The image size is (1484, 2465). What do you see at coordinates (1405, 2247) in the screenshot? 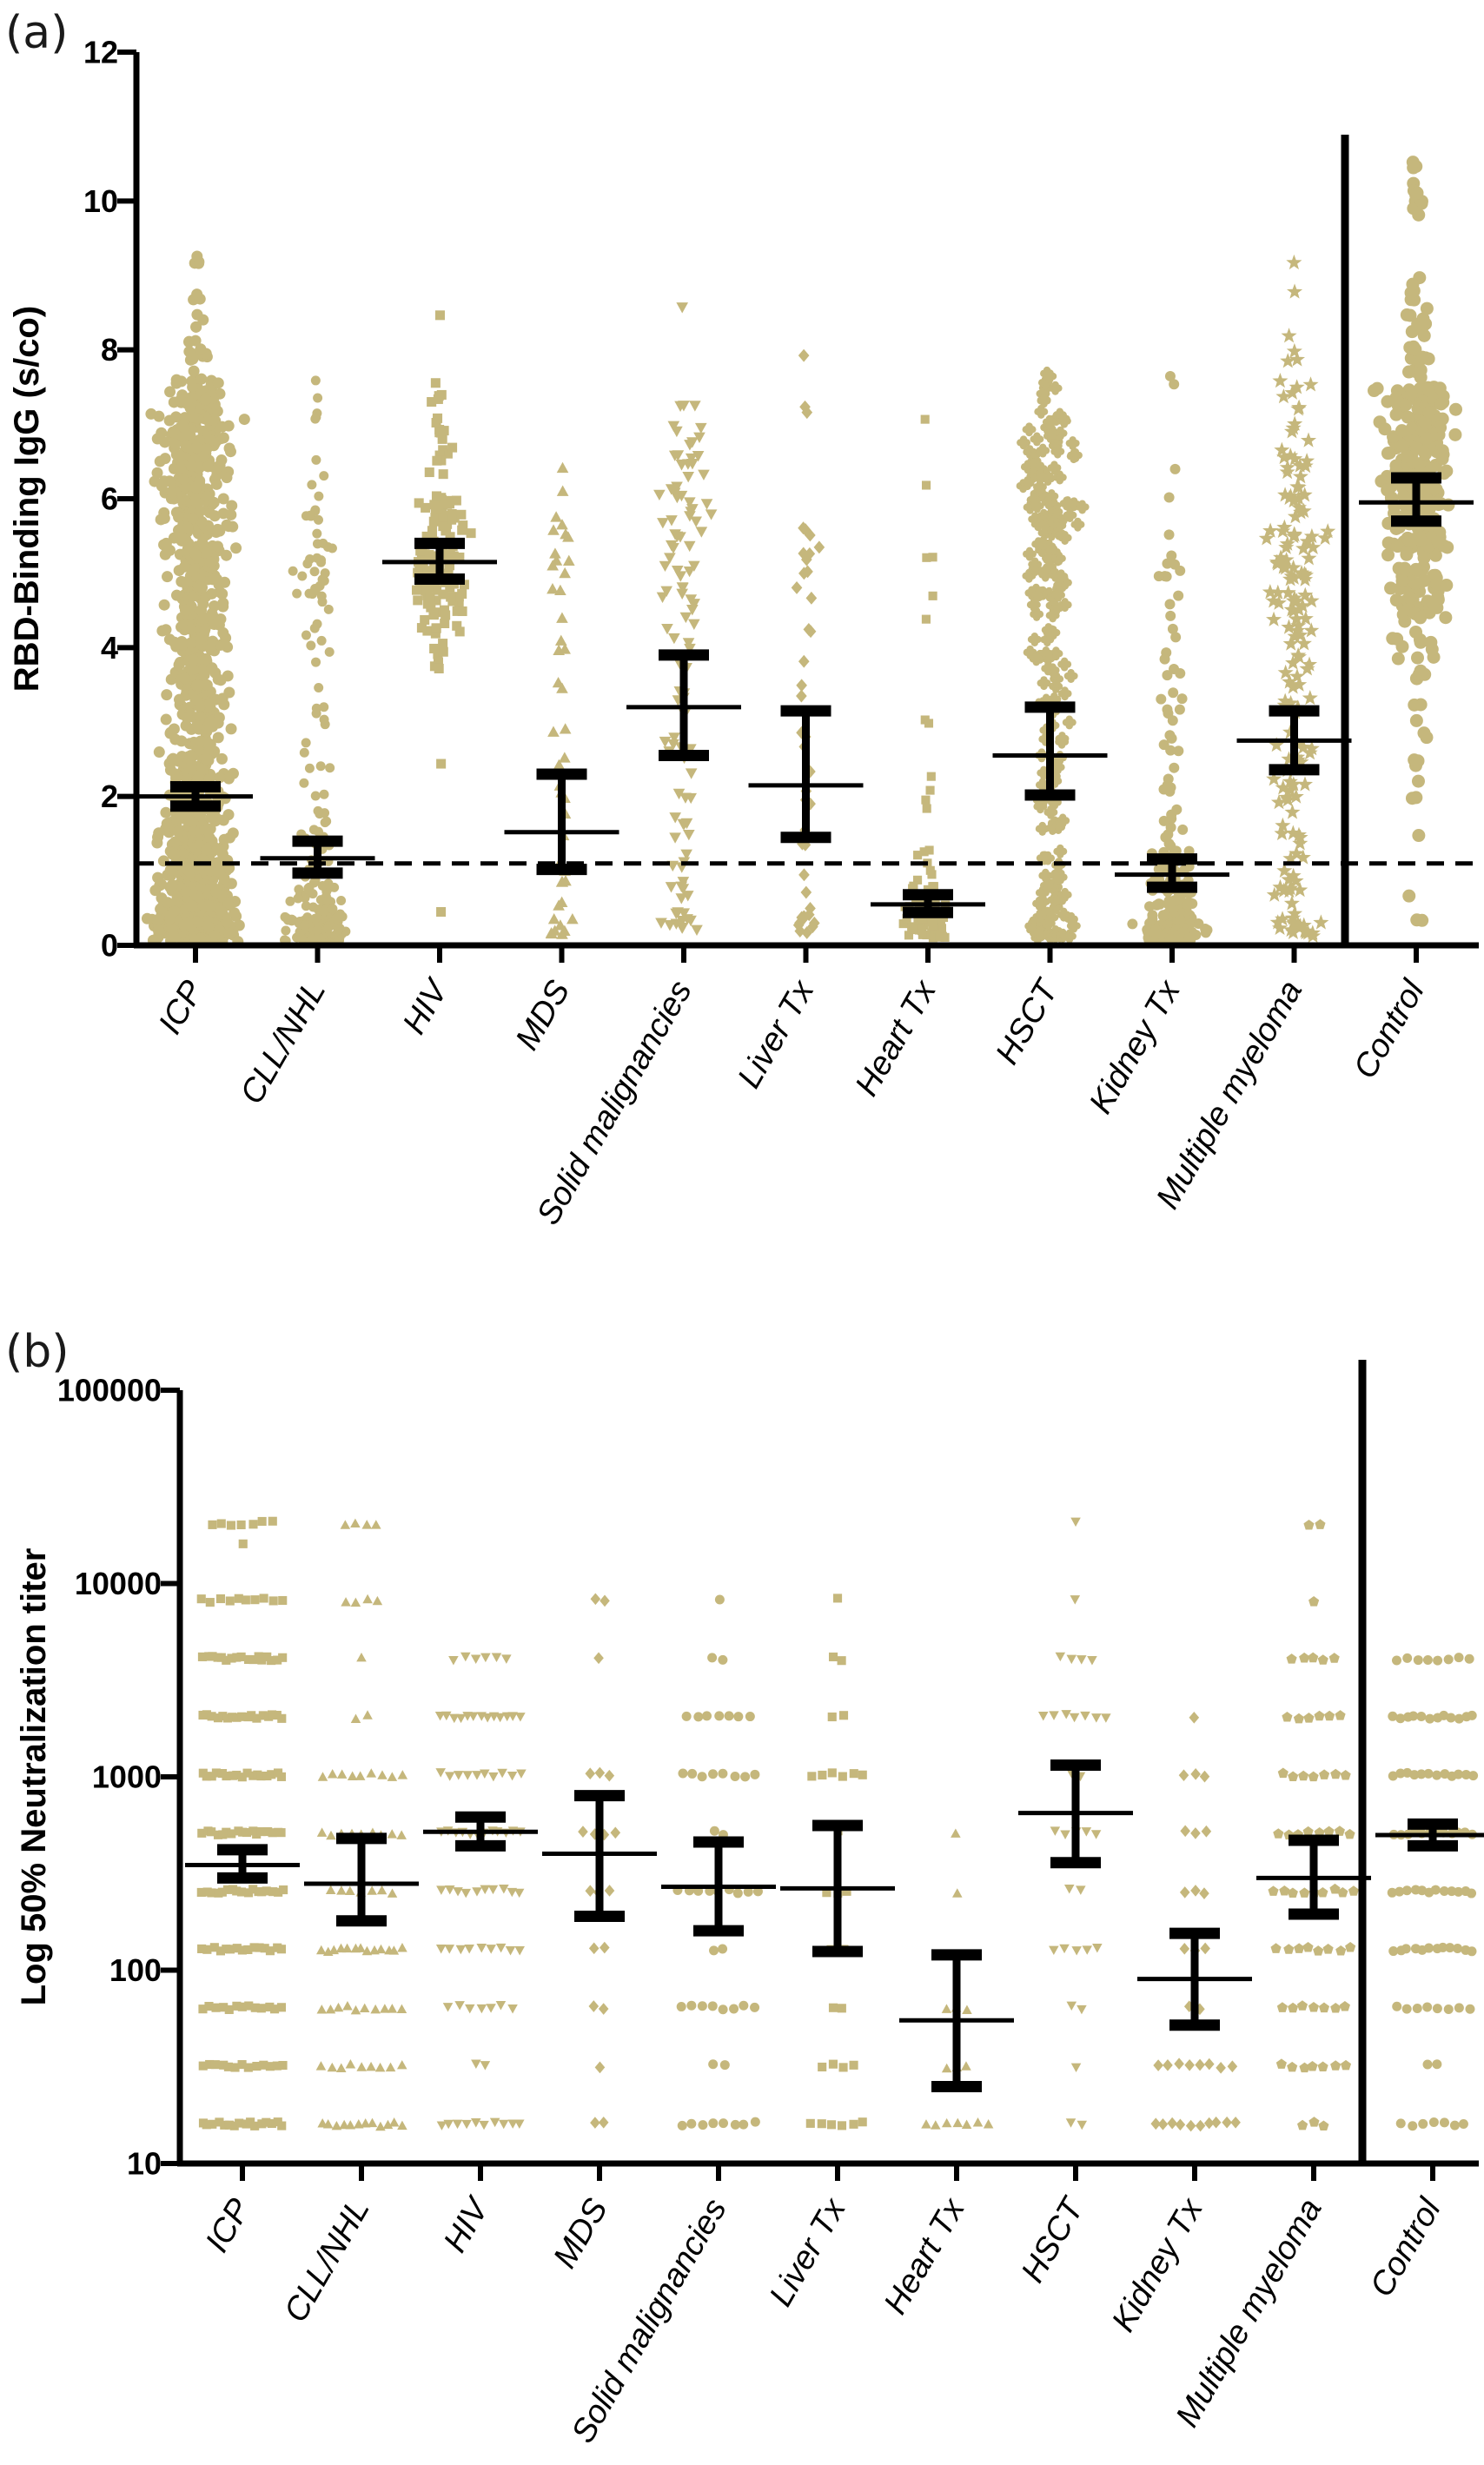
I see `panel-b-category-label: Control` at bounding box center [1405, 2247].